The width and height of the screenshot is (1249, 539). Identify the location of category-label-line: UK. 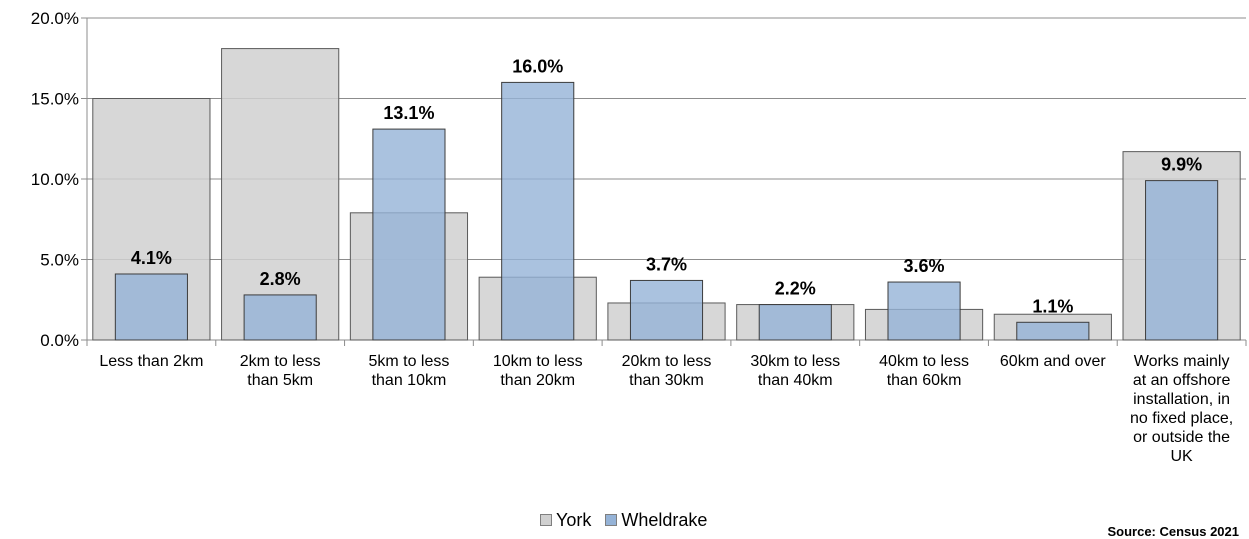
(1181, 456).